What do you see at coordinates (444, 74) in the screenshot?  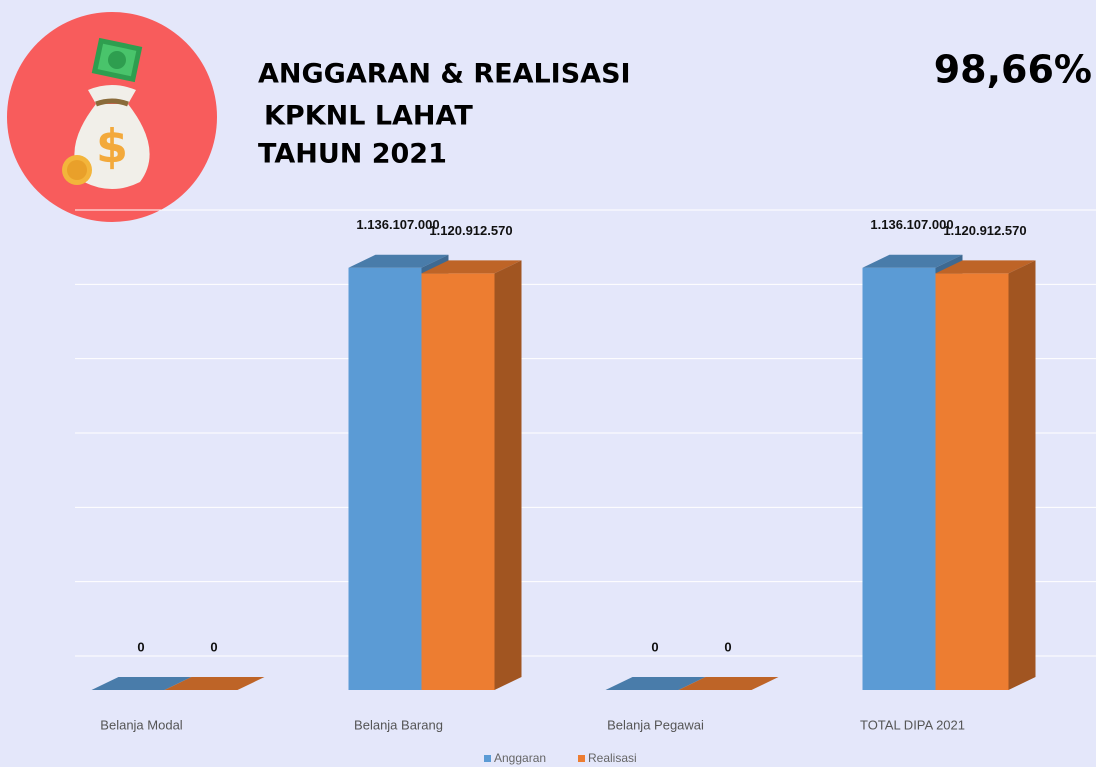 I see `chart-title: ANGGARAN & REALISASI` at bounding box center [444, 74].